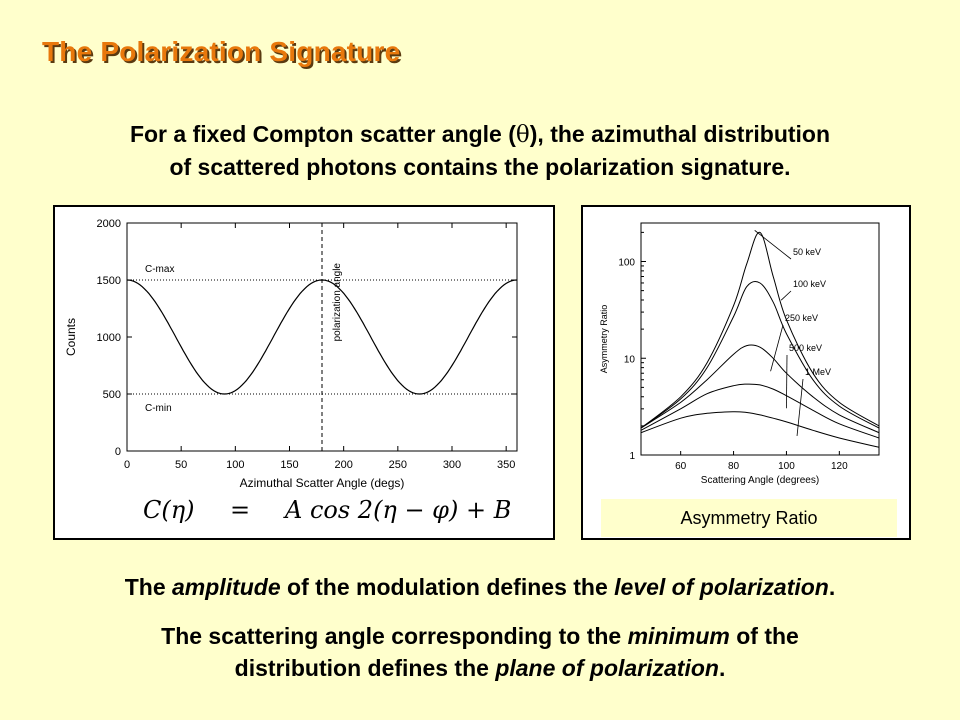 This screenshot has width=960, height=720. What do you see at coordinates (630, 359) in the screenshot?
I see `y-tick-label: 10` at bounding box center [630, 359].